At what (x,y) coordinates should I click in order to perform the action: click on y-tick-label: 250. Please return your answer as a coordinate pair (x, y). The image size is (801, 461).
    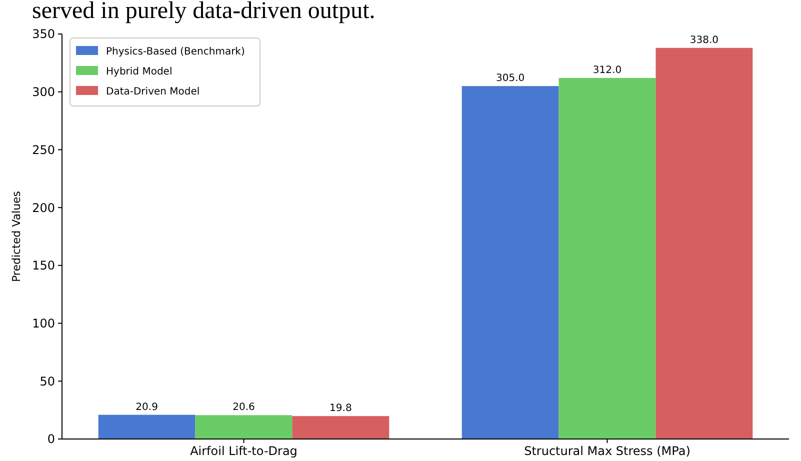
    Looking at the image, I should click on (43, 149).